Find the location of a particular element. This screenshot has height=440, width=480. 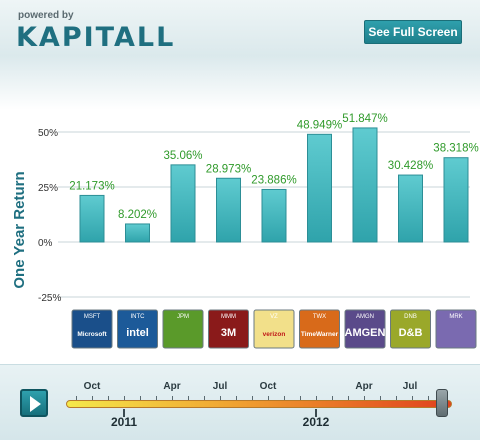

bar-mmm is located at coordinates (228, 210).